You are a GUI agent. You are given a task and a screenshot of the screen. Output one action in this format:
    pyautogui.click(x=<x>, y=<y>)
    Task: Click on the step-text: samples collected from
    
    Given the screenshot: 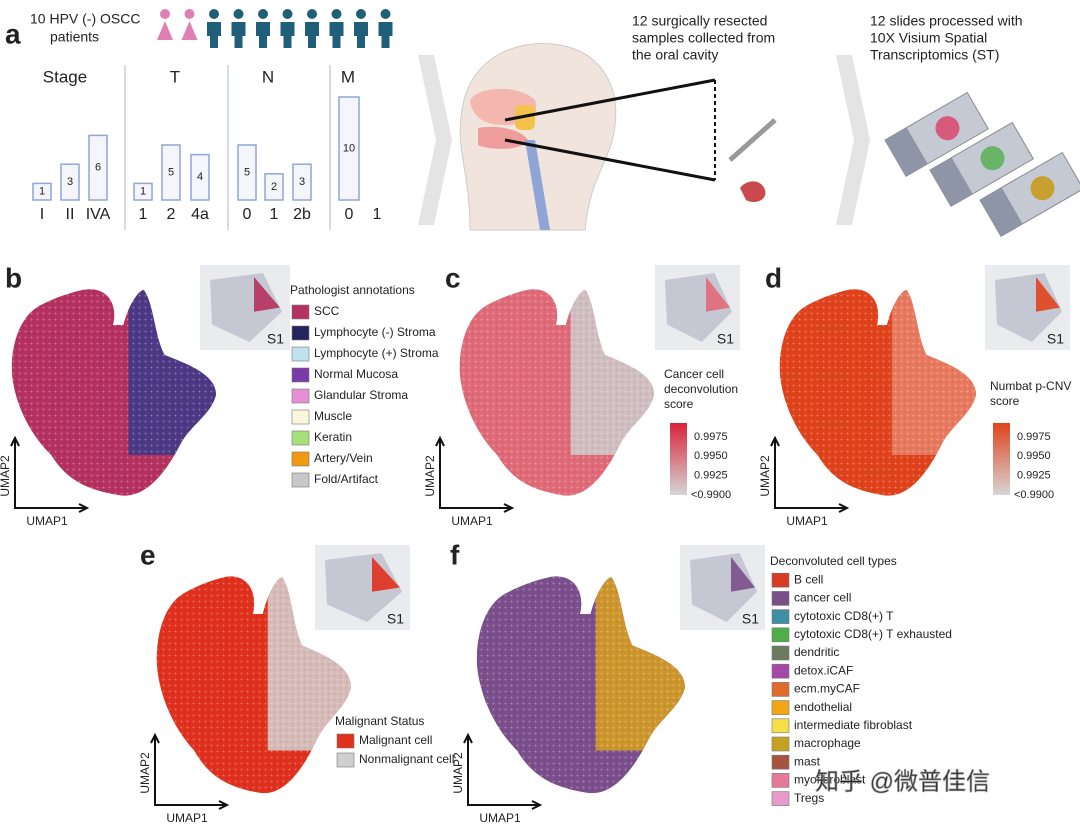 What is the action you would take?
    pyautogui.click(x=703, y=38)
    